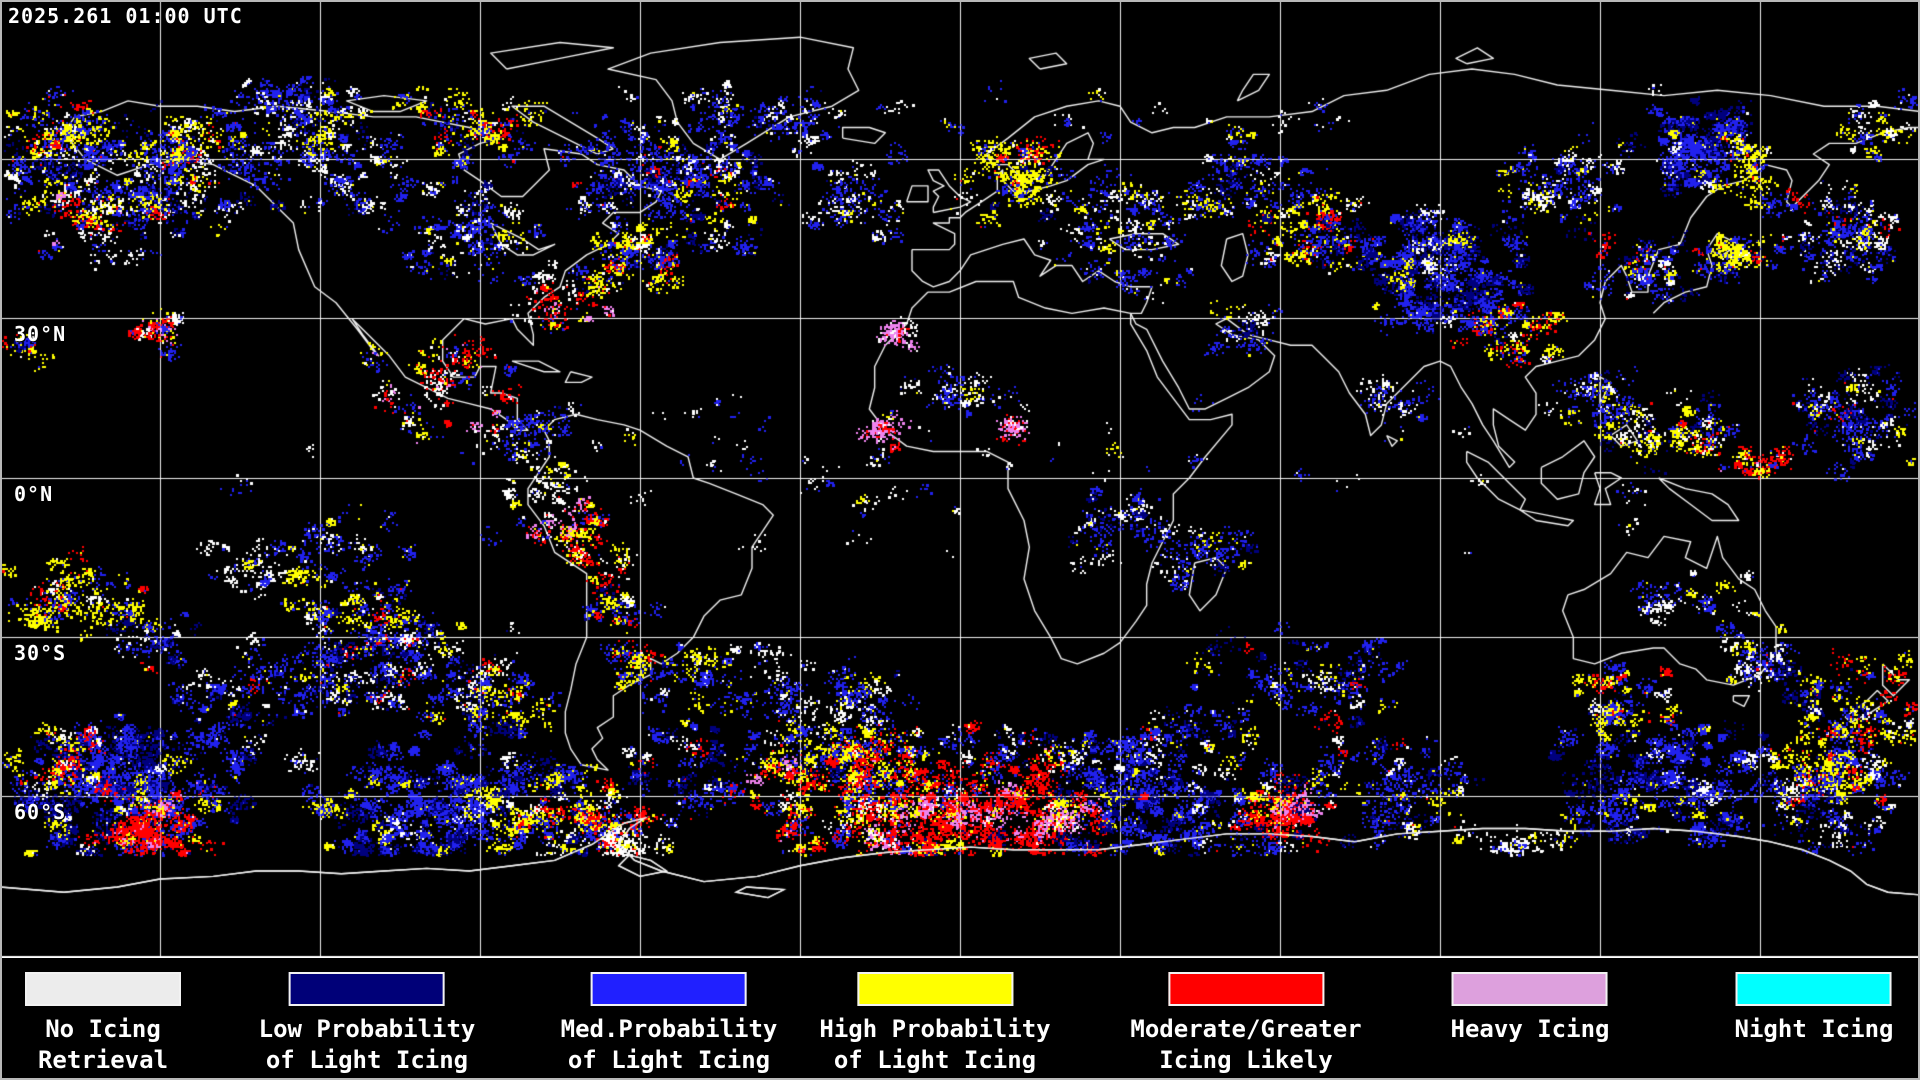 The width and height of the screenshot is (1920, 1080). Describe the element at coordinates (103, 1060) in the screenshot. I see `legend-label-line2: Retrieval` at that location.